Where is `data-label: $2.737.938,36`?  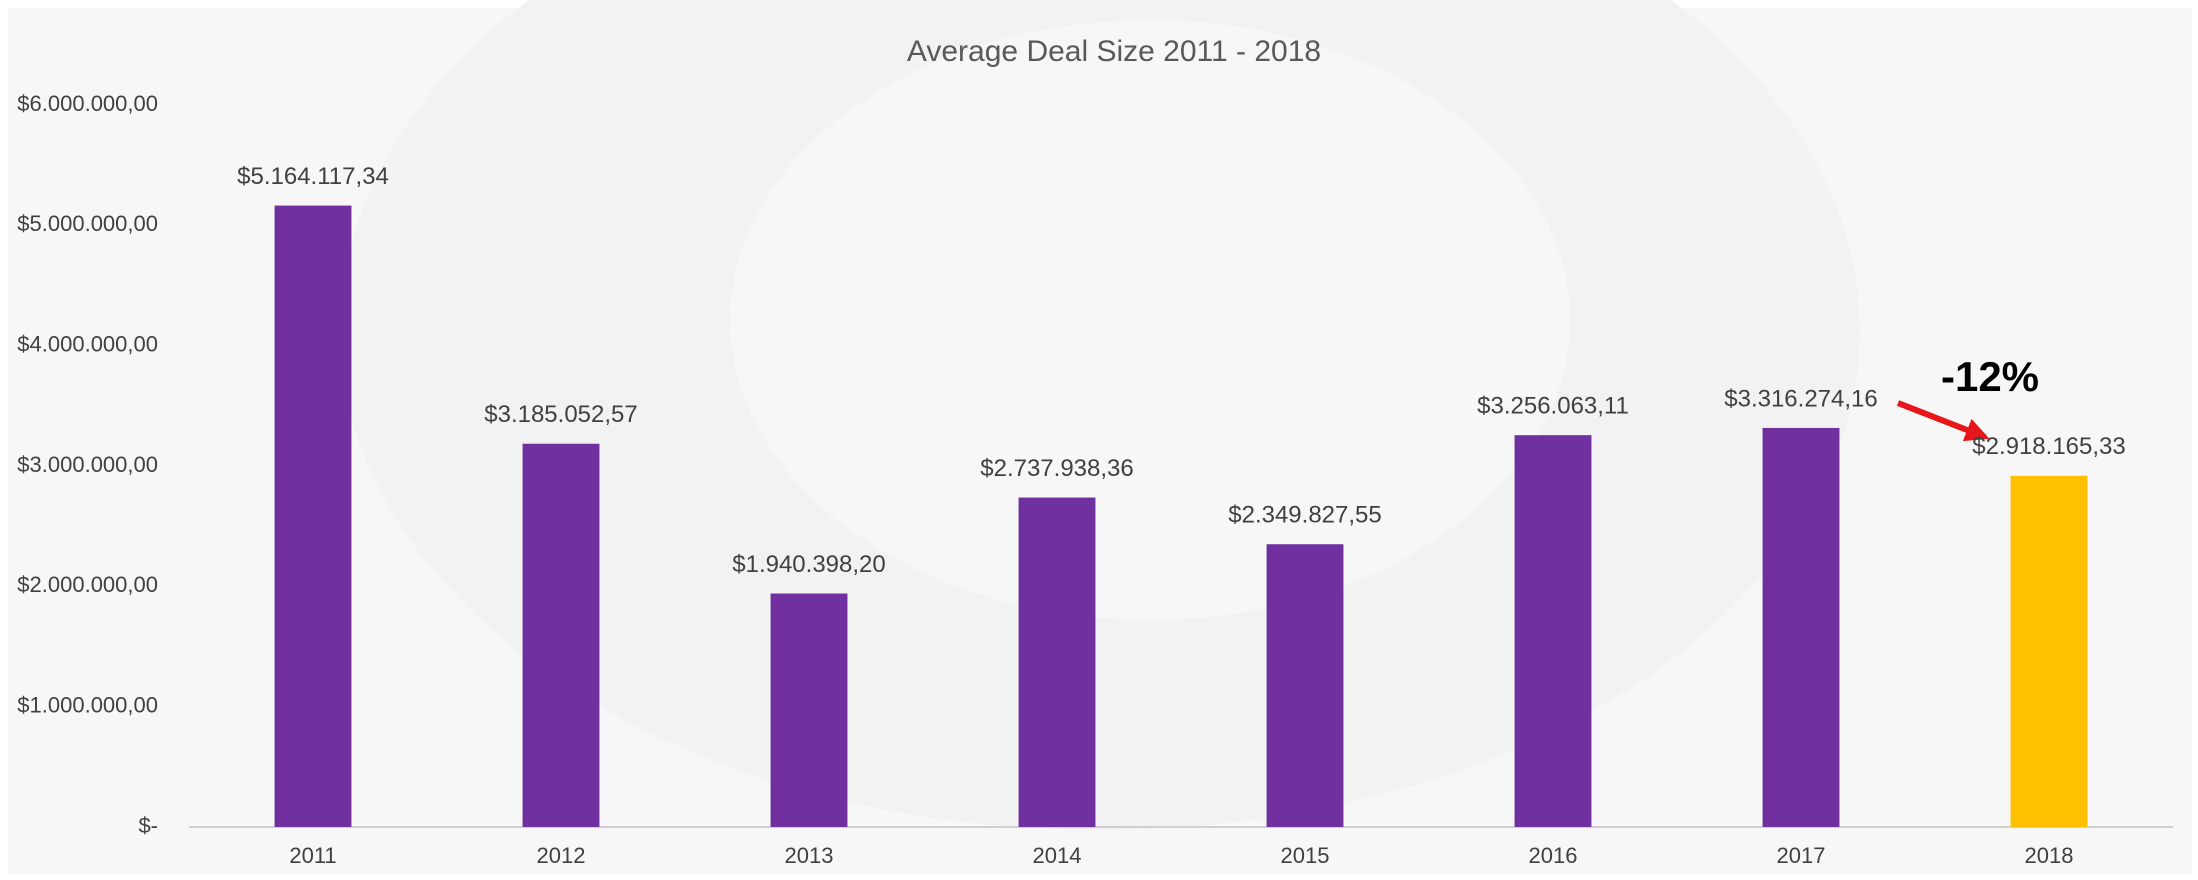 data-label: $2.737.938,36 is located at coordinates (1056, 468).